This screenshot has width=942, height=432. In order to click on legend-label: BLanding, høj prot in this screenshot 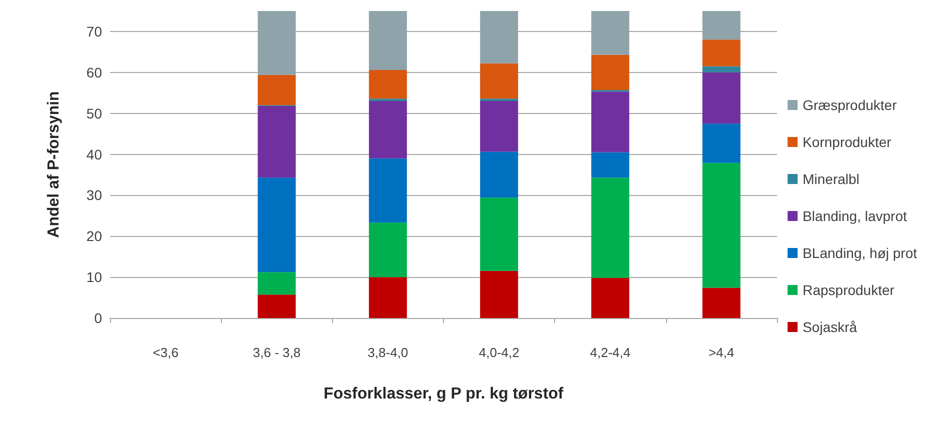, I will do `click(860, 253)`.